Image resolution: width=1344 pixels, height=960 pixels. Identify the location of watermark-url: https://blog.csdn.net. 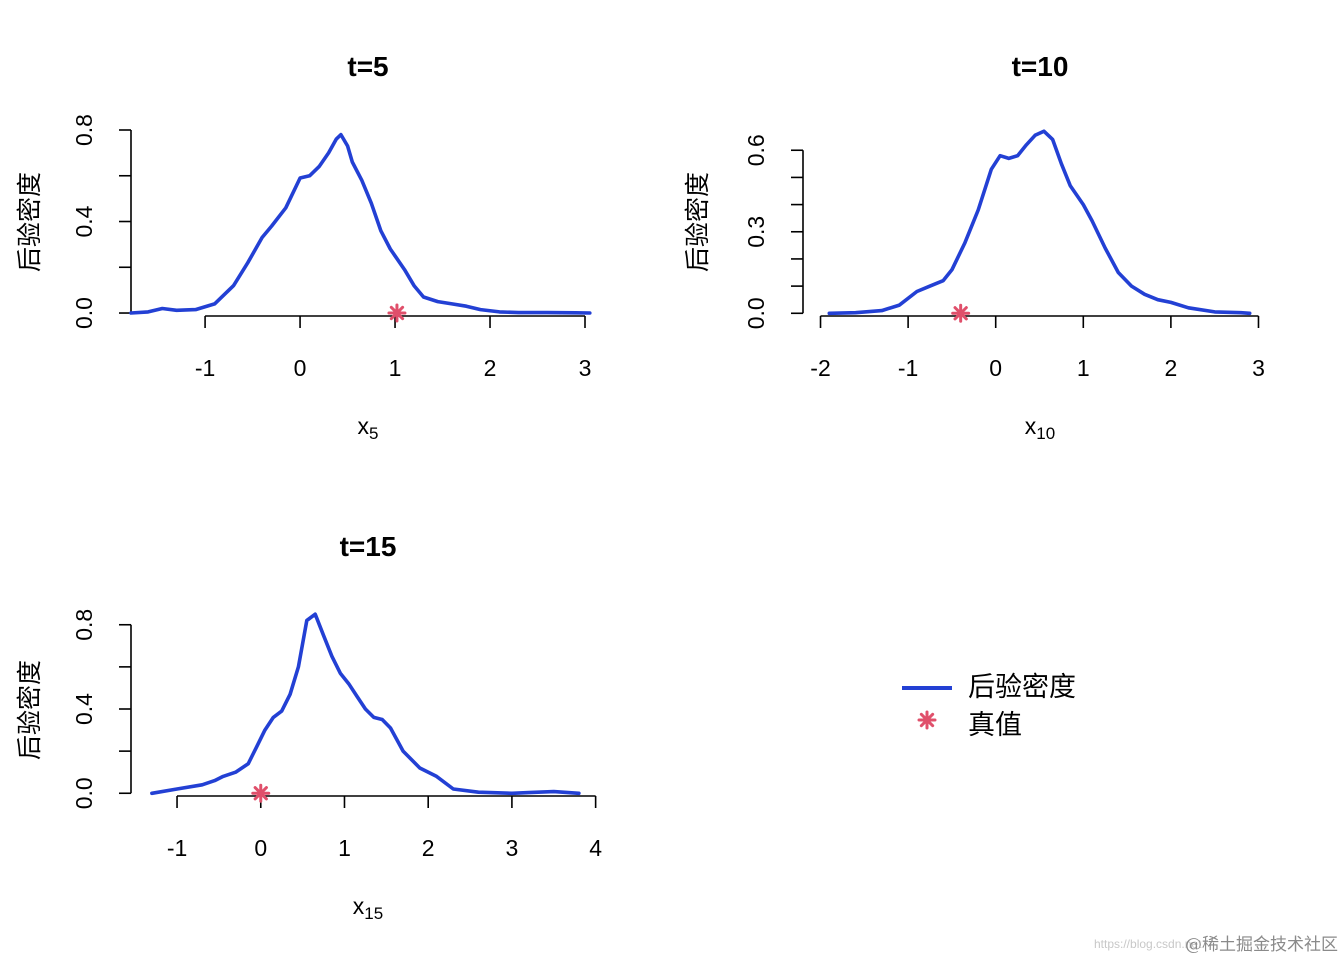
(1148, 944).